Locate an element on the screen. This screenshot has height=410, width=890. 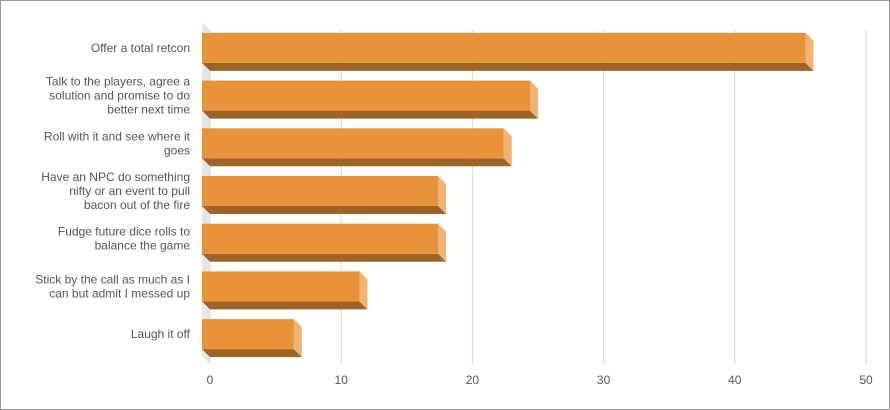
x-tick-label: 20 is located at coordinates (473, 380).